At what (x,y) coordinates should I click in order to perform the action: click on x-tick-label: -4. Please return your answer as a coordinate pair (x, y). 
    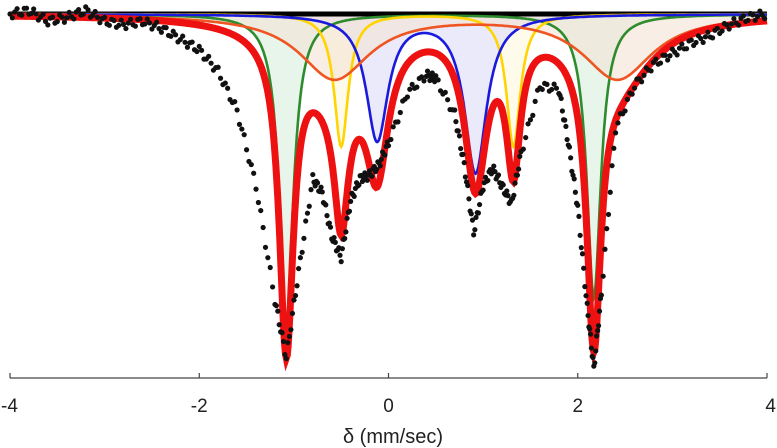
    Looking at the image, I should click on (9, 406).